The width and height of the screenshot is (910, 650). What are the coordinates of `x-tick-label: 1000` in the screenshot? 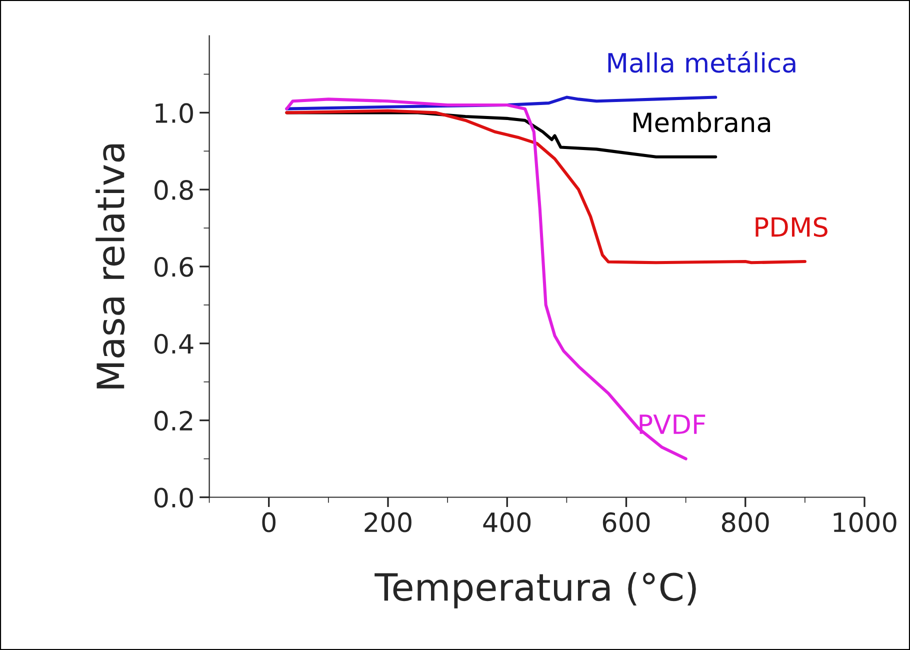 It's located at (865, 522).